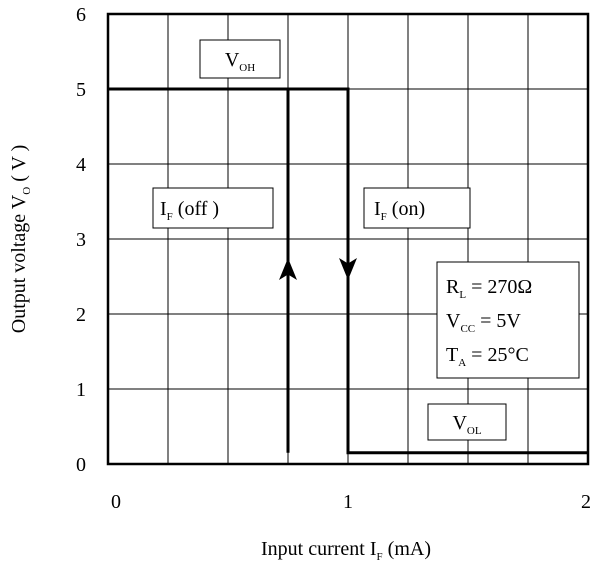  I want to click on svg-text: IF (off ), so click(189, 210).